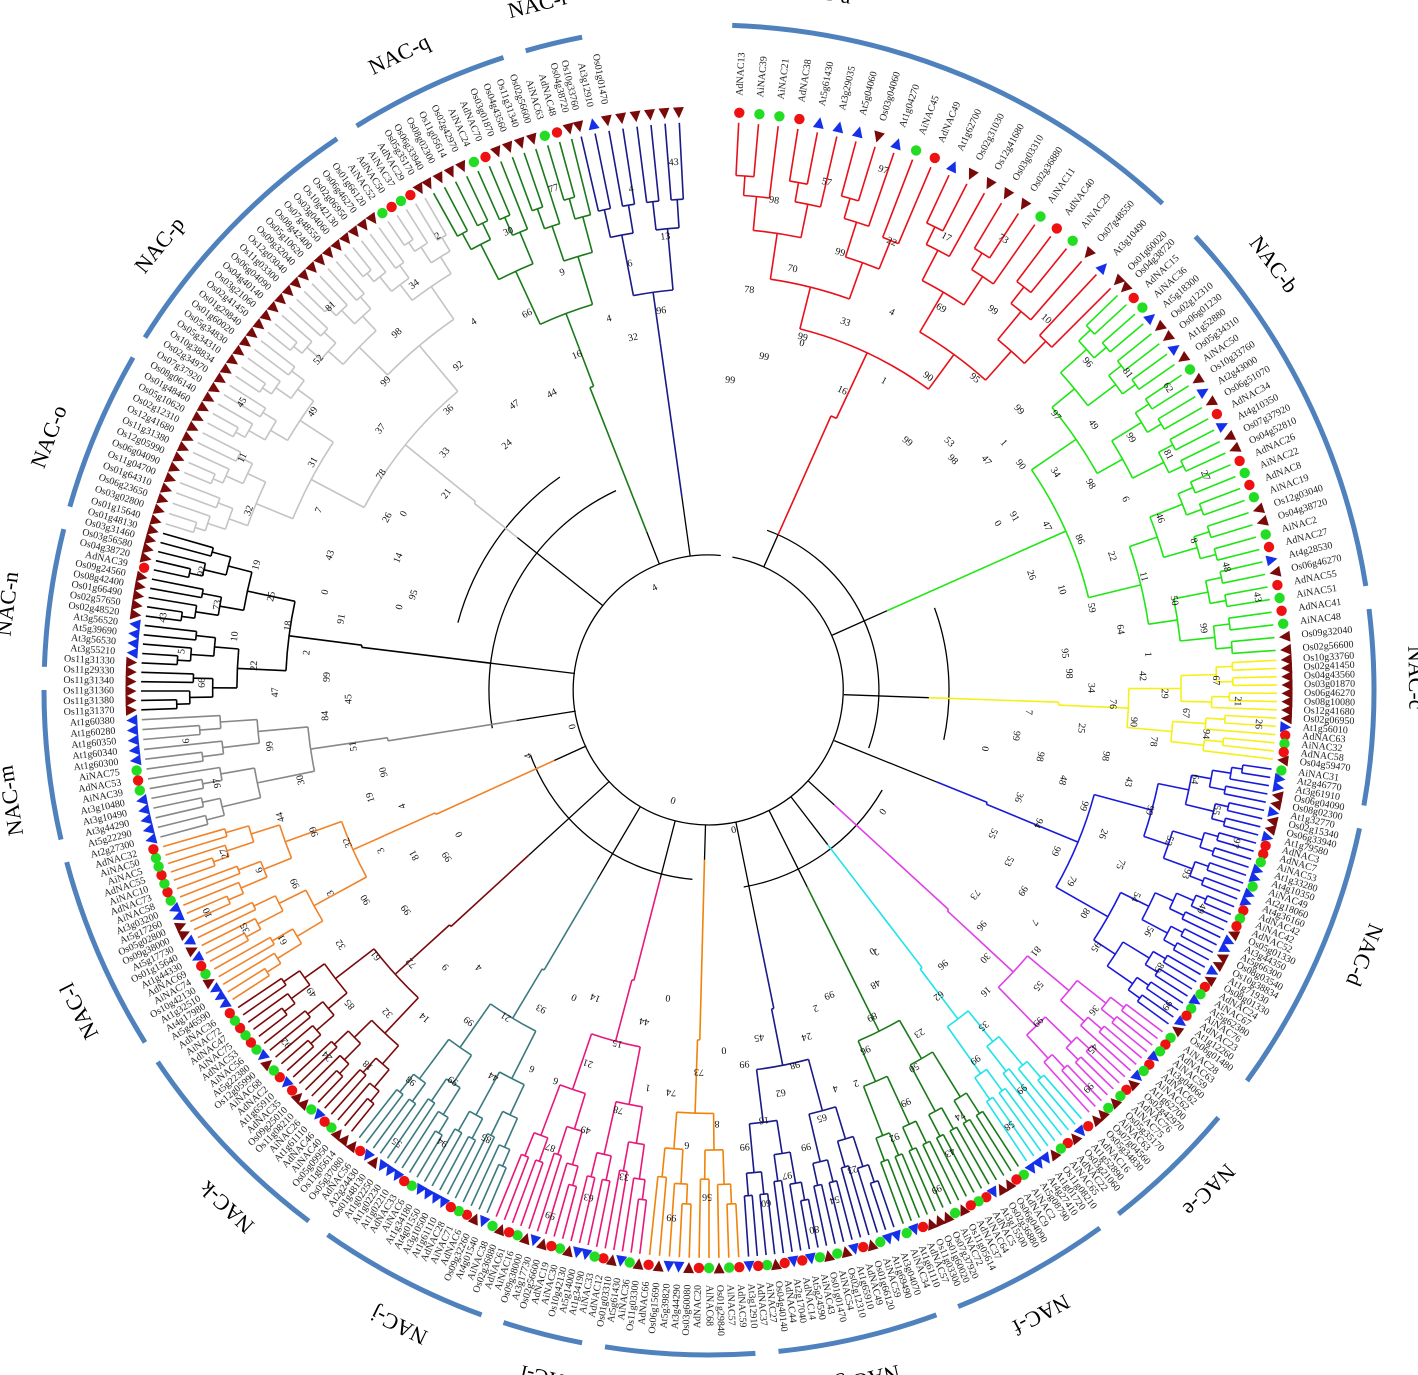  What do you see at coordinates (984, 957) in the screenshot?
I see `bootstrap-value: 30` at bounding box center [984, 957].